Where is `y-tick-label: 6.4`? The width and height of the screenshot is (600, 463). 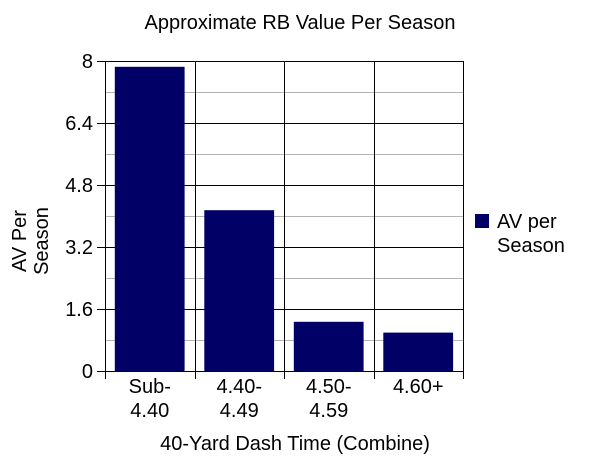
y-tick-label: 6.4 is located at coordinates (79, 124).